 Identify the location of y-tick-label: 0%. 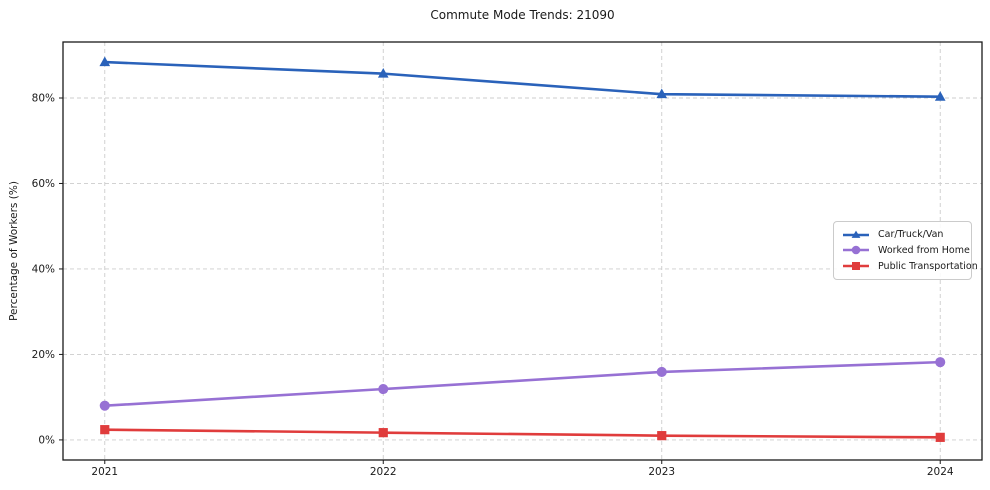
(46, 440).